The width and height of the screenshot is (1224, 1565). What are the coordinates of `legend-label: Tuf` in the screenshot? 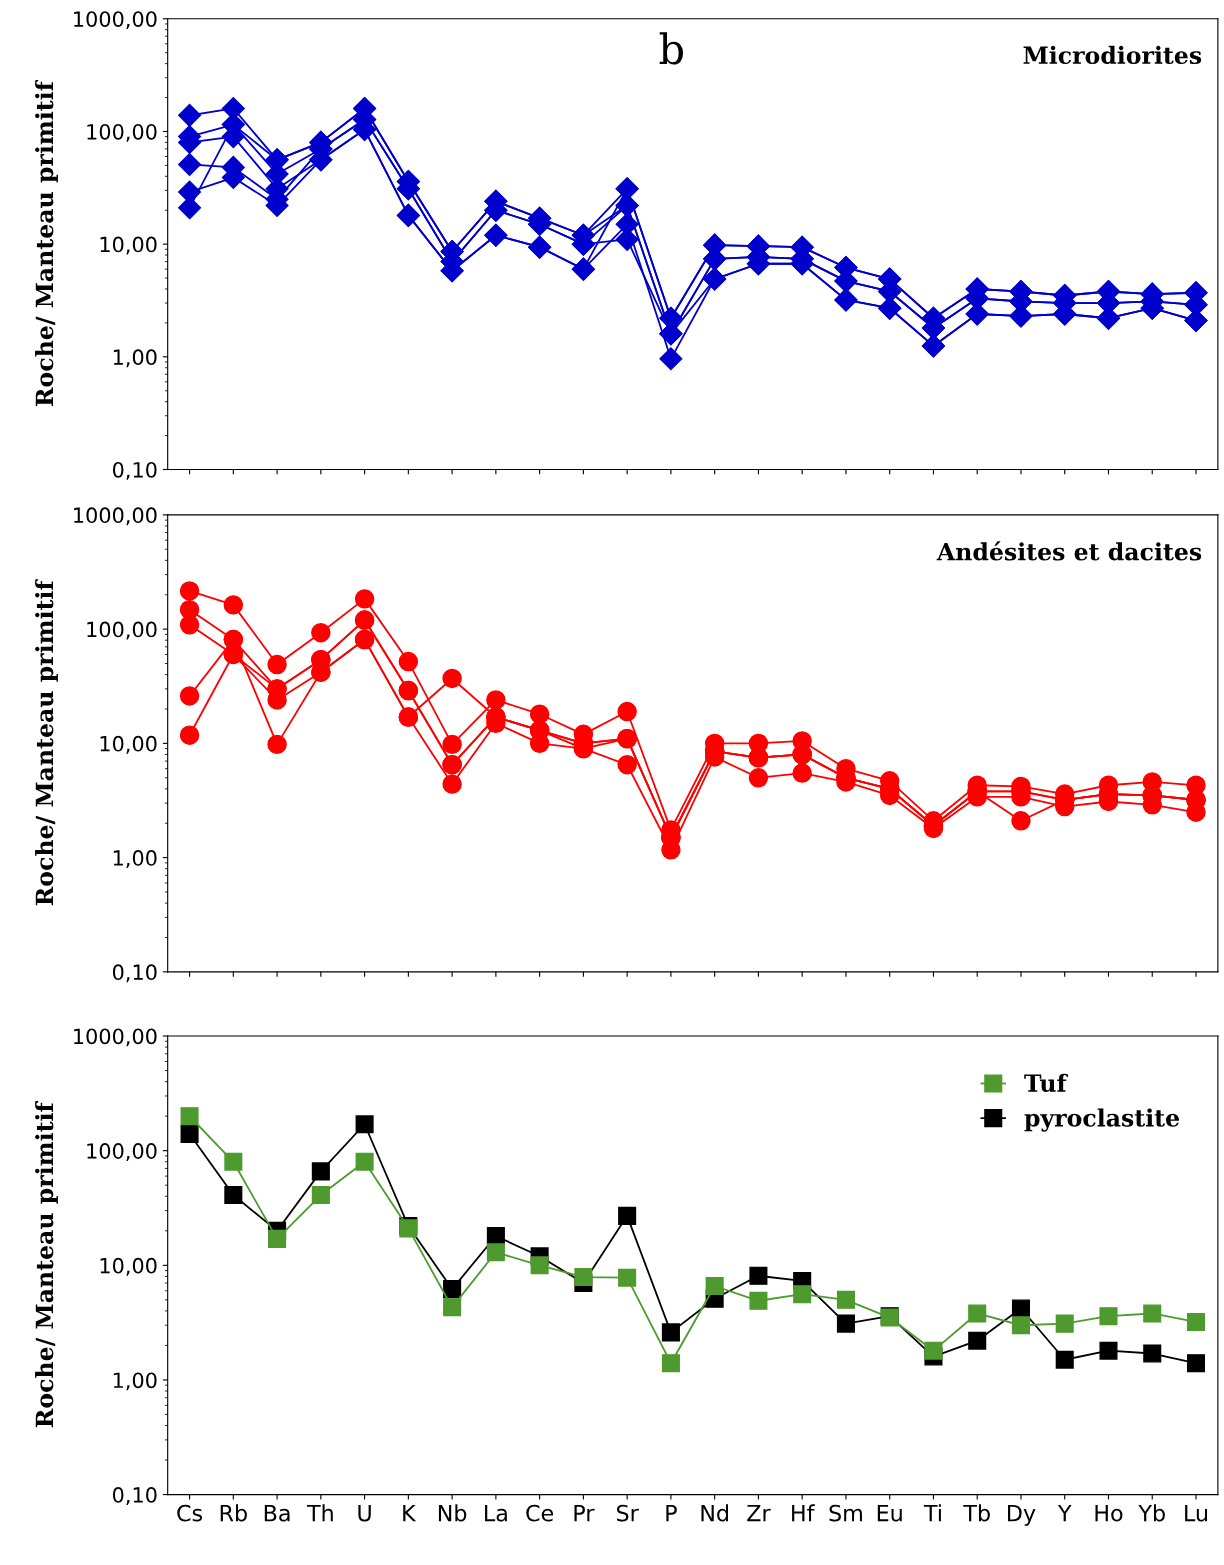 It's located at (1046, 1083).